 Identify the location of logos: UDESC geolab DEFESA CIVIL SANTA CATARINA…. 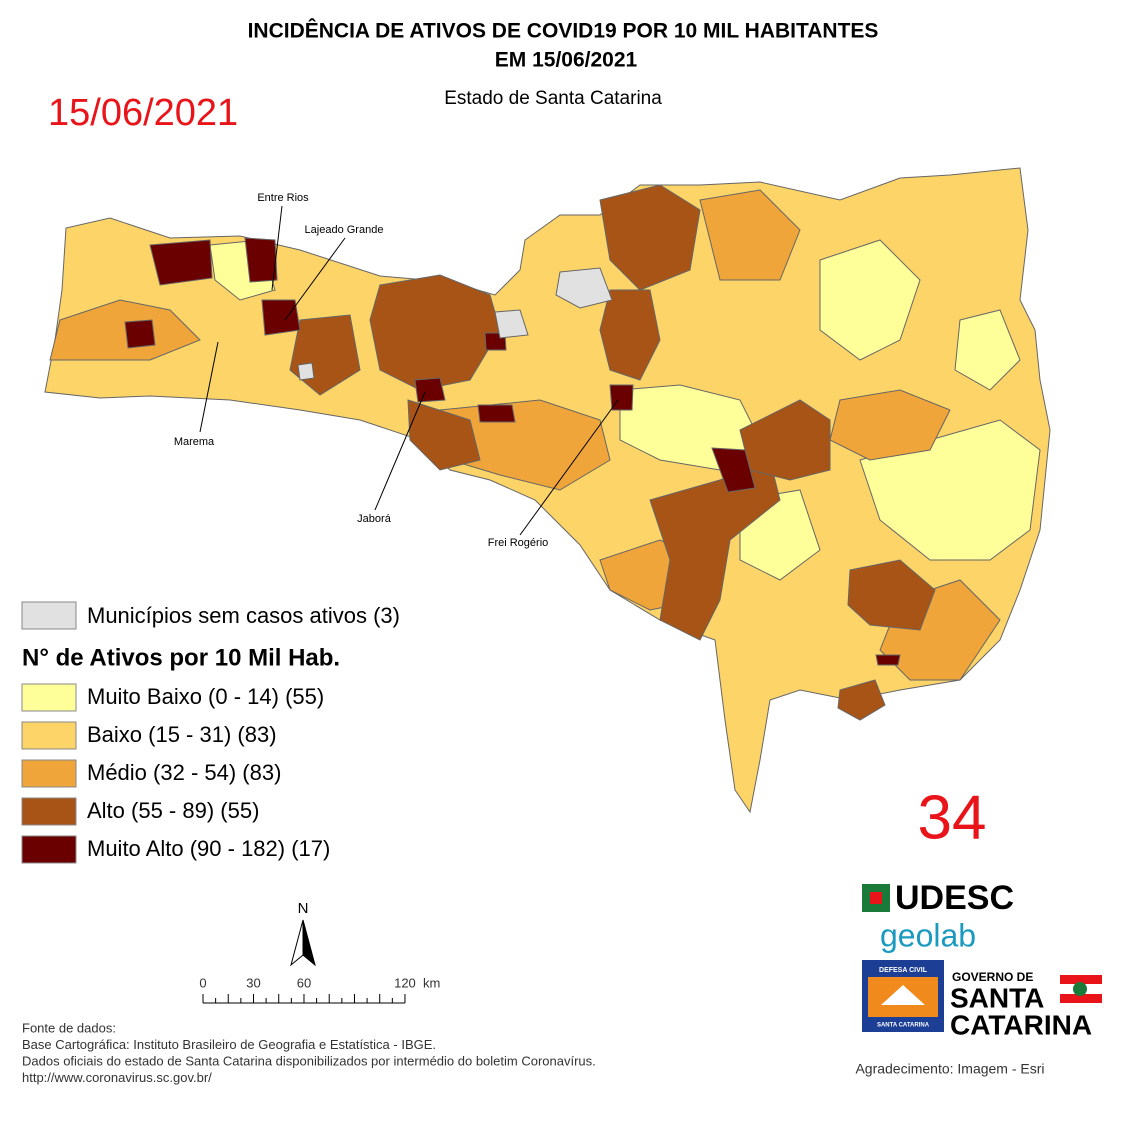
(982, 959).